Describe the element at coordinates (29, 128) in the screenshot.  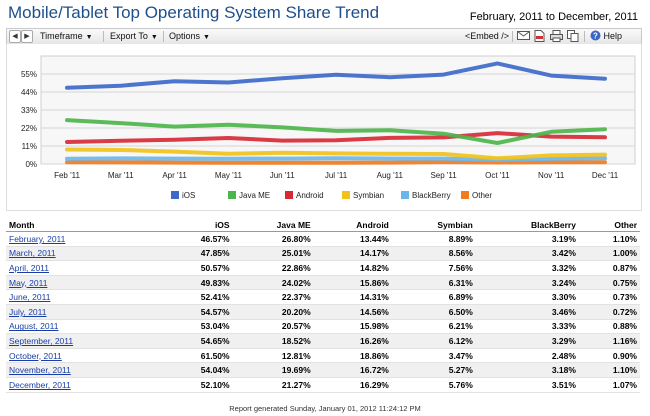
I see `y-tick-label: 22%` at that location.